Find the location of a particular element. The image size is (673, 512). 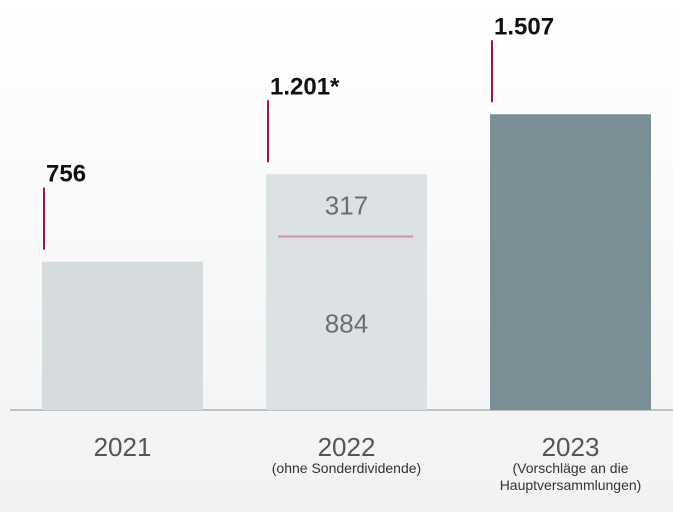

category-note: (ohne Sonderdividende) is located at coordinates (346, 468).